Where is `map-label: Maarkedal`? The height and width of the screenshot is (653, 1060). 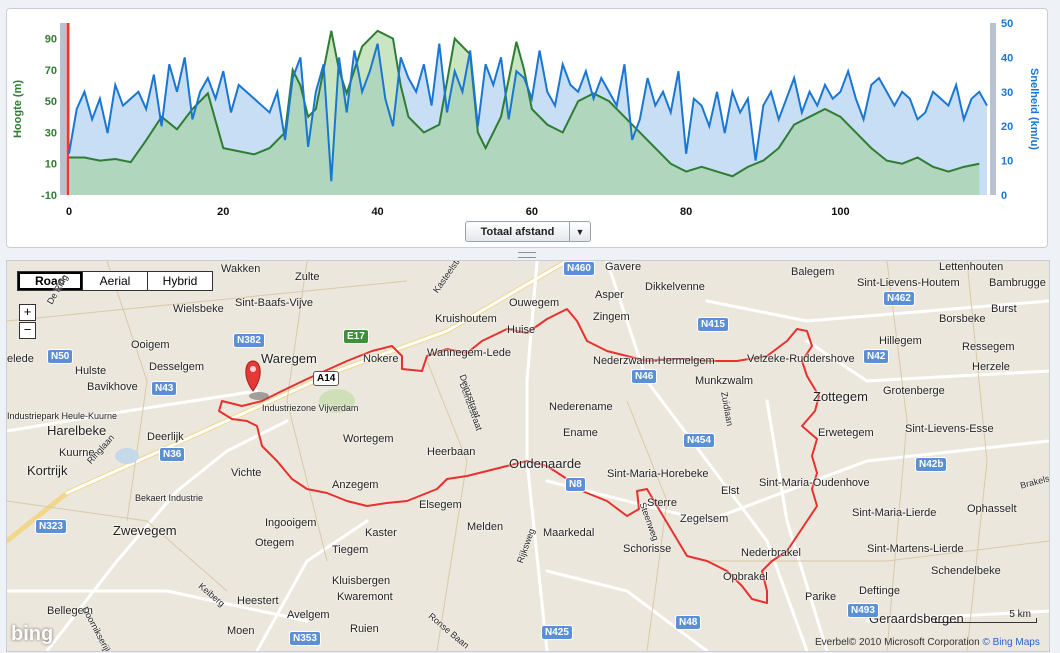
map-label: Maarkedal is located at coordinates (569, 533).